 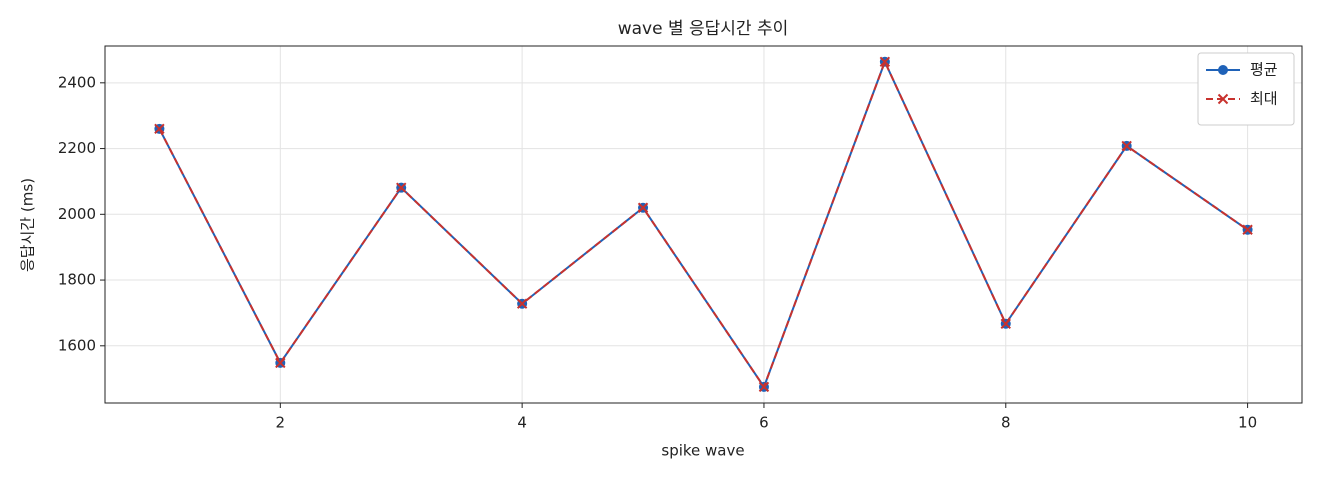 What do you see at coordinates (703, 29) in the screenshot?
I see `chart-title: wave 별 응답시간 추이` at bounding box center [703, 29].